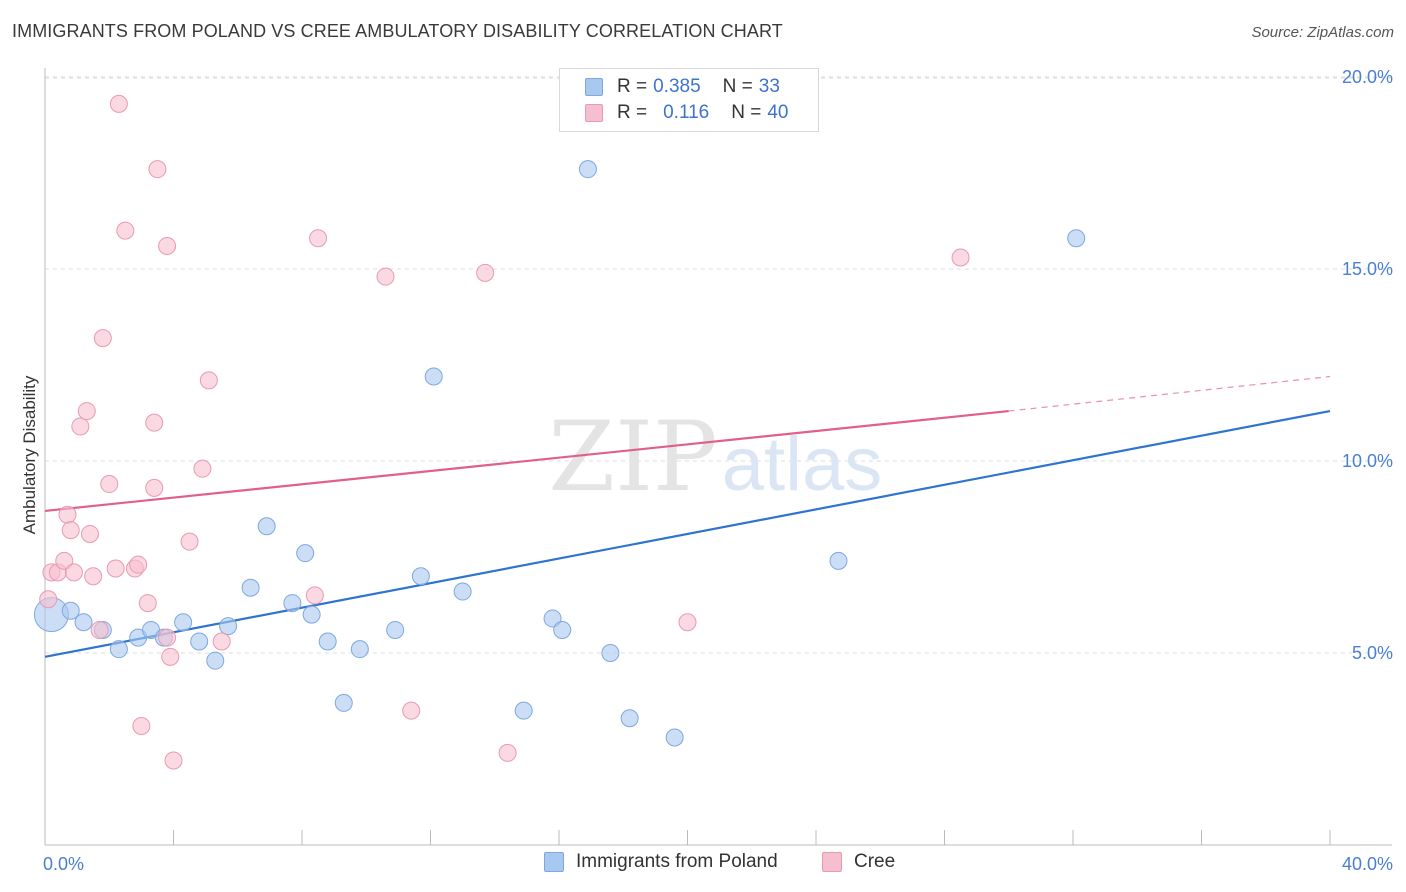 The height and width of the screenshot is (892, 1406). I want to click on x-tick-labels: 0.0% 40.0%, so click(718, 864).